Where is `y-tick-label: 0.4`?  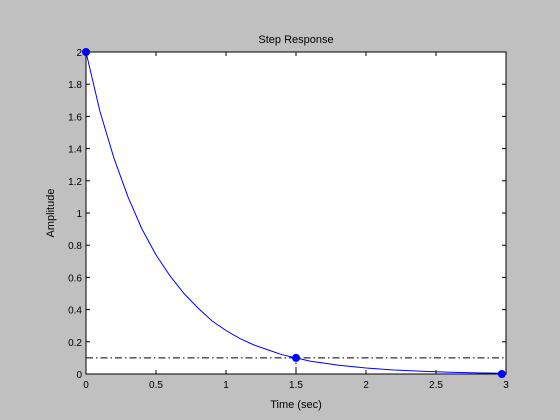
y-tick-label: 0.4 is located at coordinates (75, 311).